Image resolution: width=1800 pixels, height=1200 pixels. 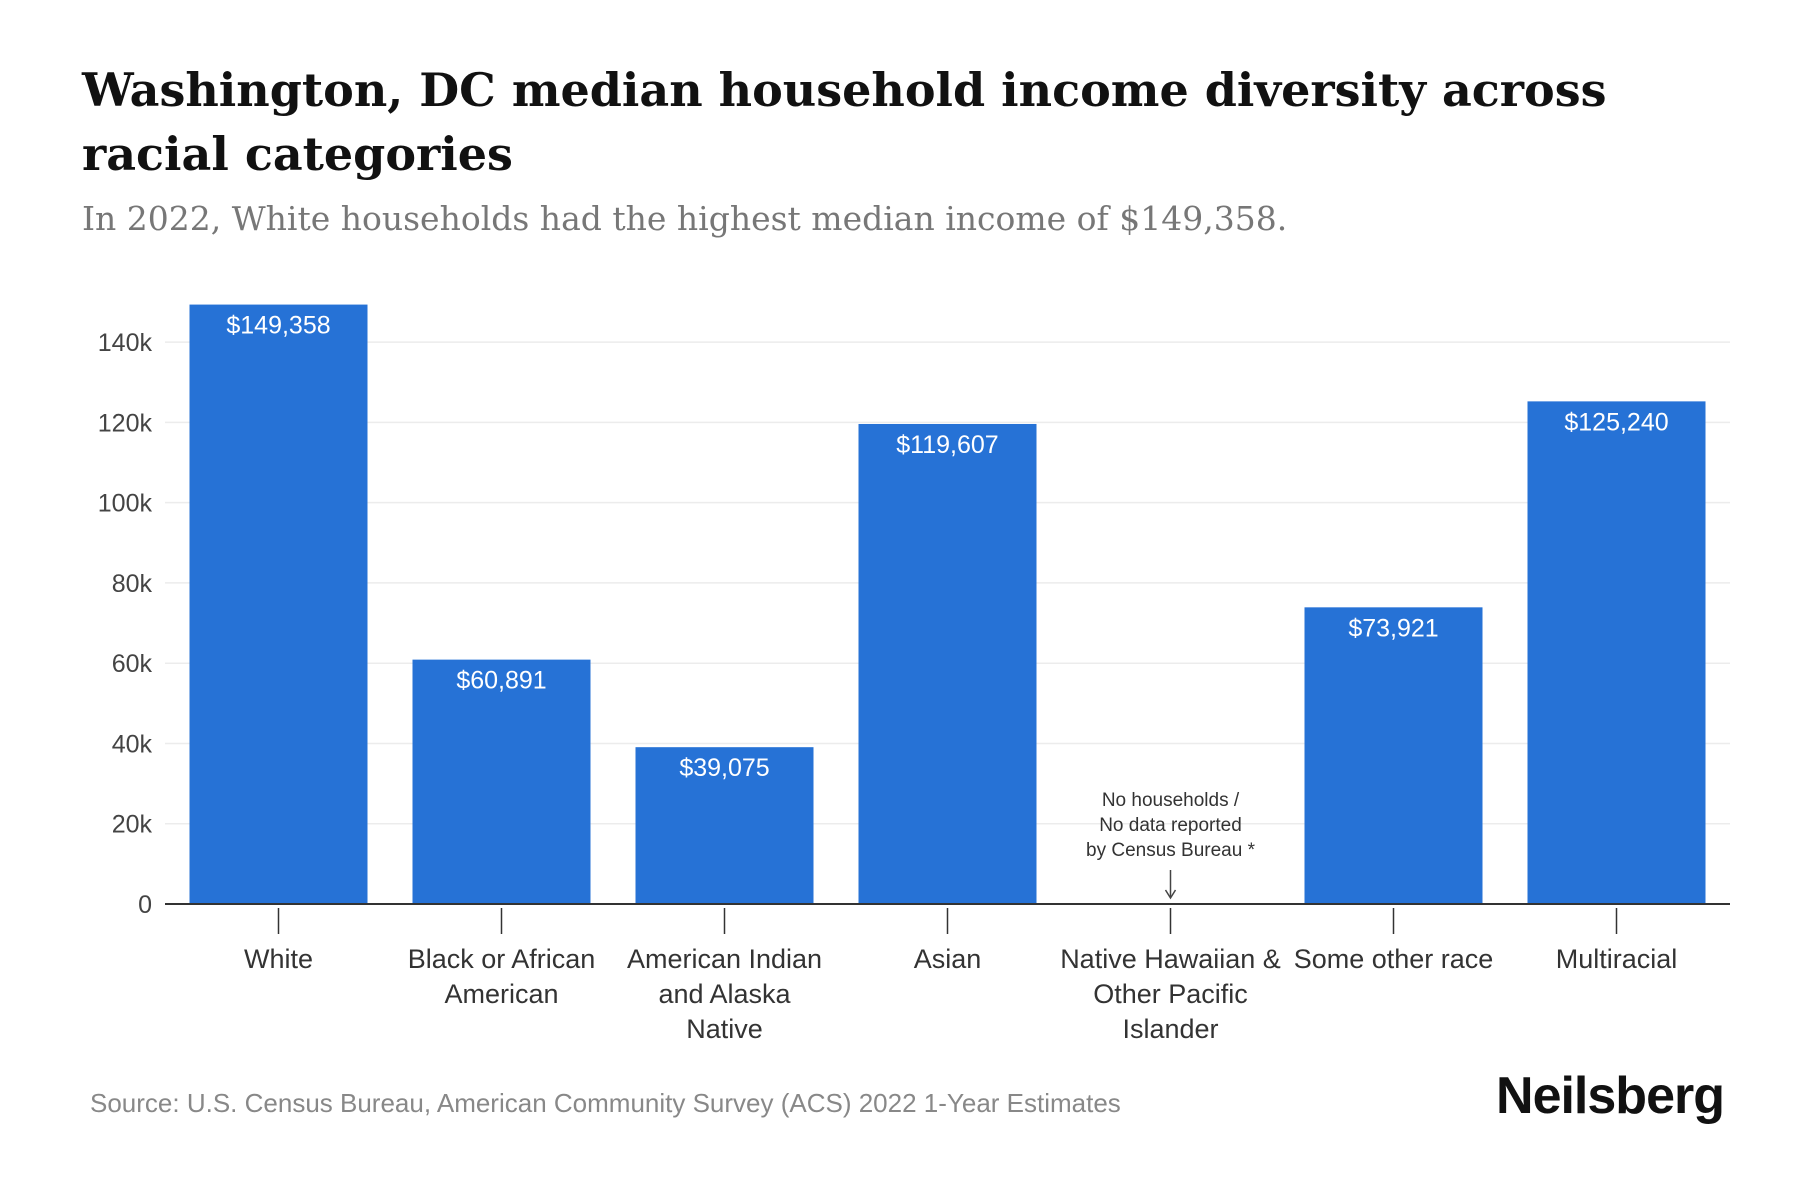 I want to click on x-tick-label-line: Native Hawaiian &, so click(x=1170, y=959).